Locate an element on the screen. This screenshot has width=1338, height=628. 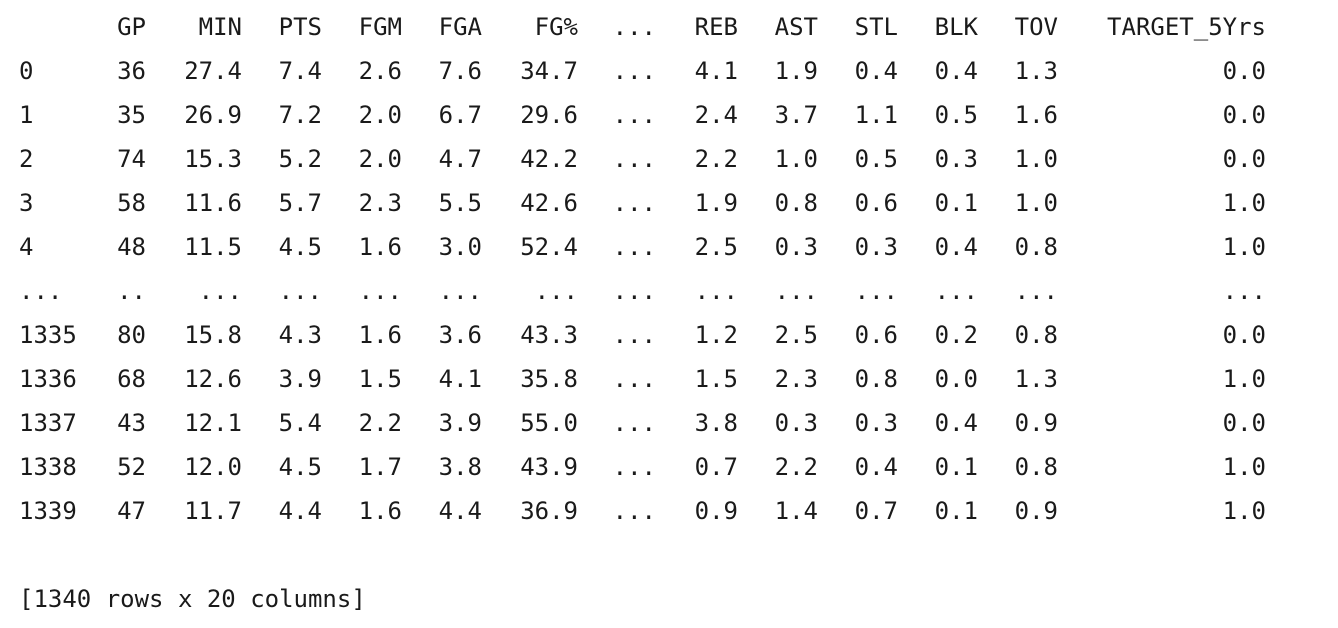
cell-fga: 3.8 is located at coordinates (460, 467).